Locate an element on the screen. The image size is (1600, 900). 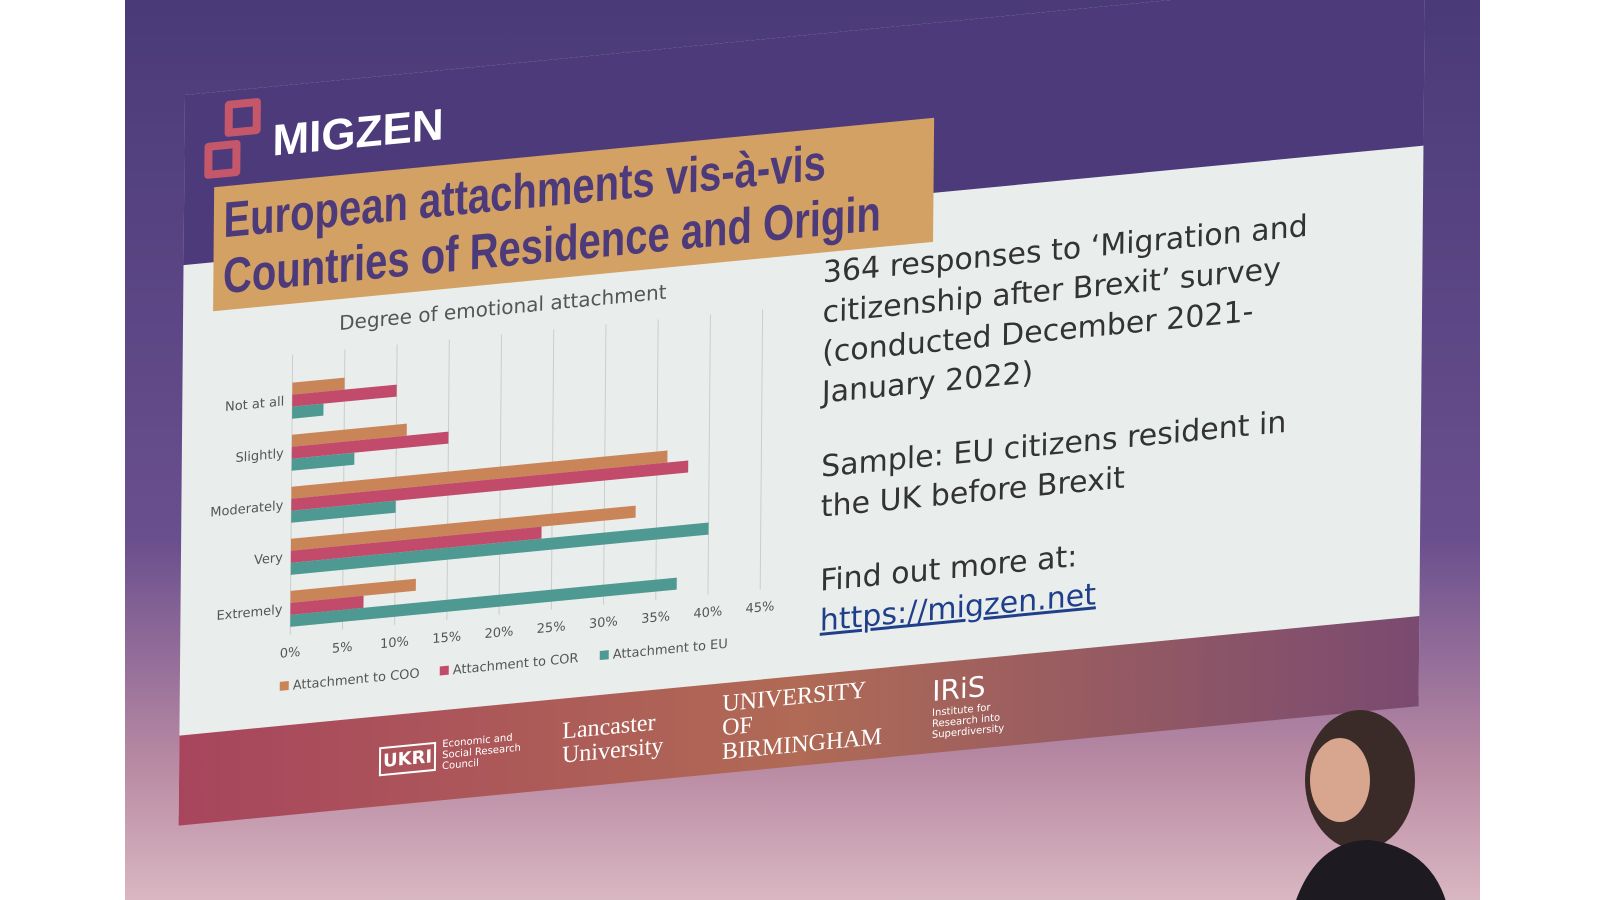
birmingham-logo: UNIVERSITY OF BIRMINGHAM is located at coordinates (802, 721).